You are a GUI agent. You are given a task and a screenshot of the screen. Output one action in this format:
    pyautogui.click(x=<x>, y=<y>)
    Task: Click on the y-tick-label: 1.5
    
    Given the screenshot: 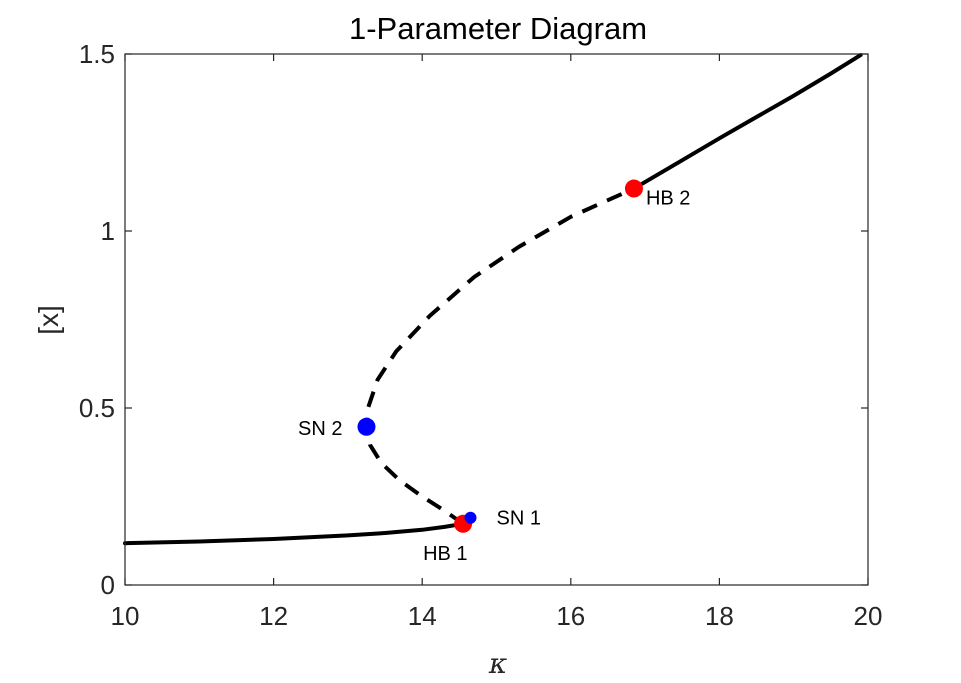 What is the action you would take?
    pyautogui.click(x=97, y=54)
    